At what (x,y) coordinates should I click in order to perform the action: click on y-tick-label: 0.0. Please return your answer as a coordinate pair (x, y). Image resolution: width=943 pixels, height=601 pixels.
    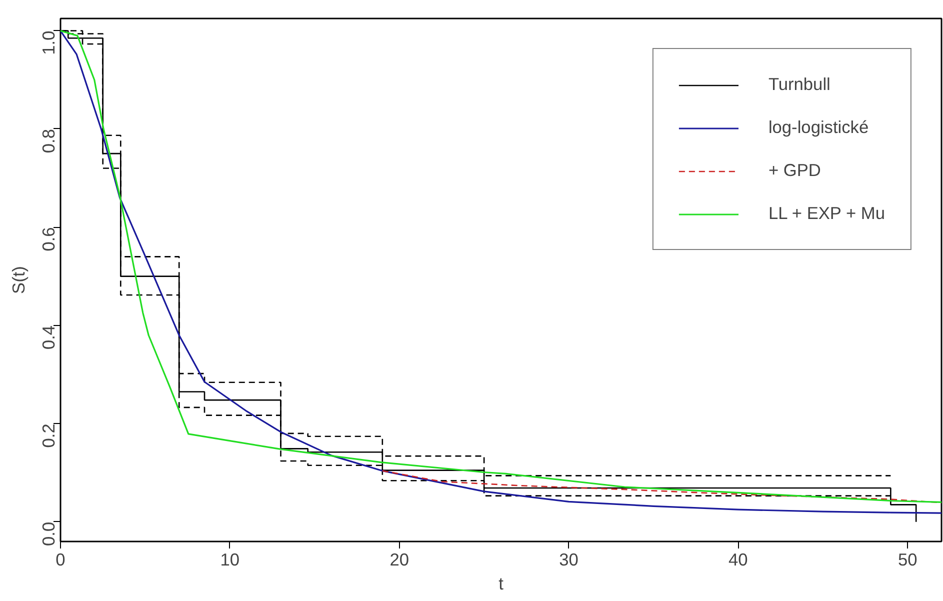
    Looking at the image, I should click on (48, 534).